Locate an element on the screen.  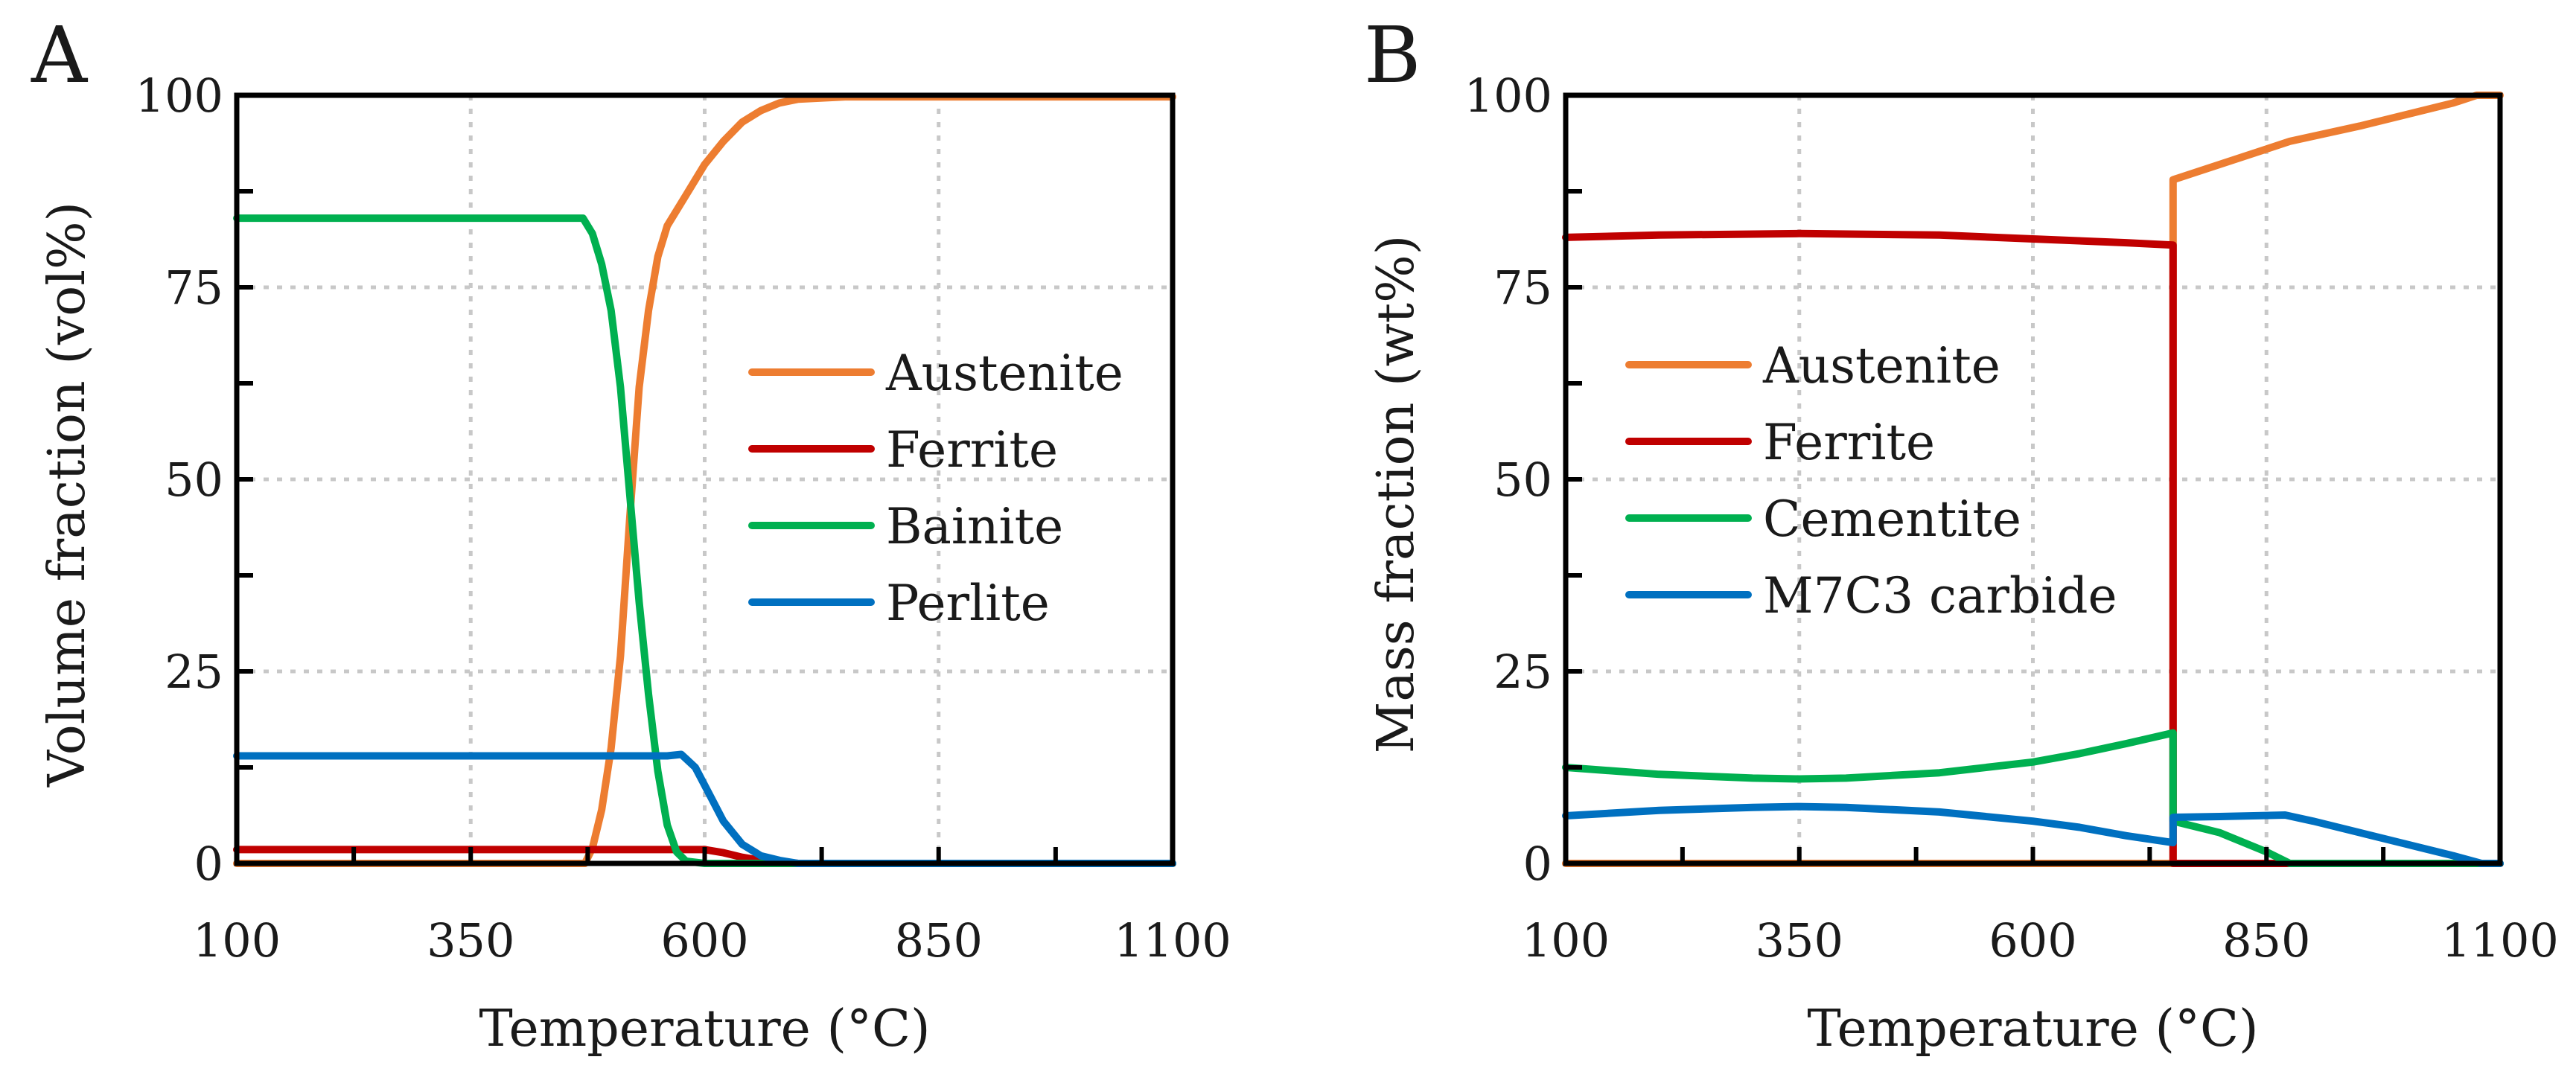
panel-a-y-axis-title: Volume fraction (vol%) is located at coordinates (67, 495).